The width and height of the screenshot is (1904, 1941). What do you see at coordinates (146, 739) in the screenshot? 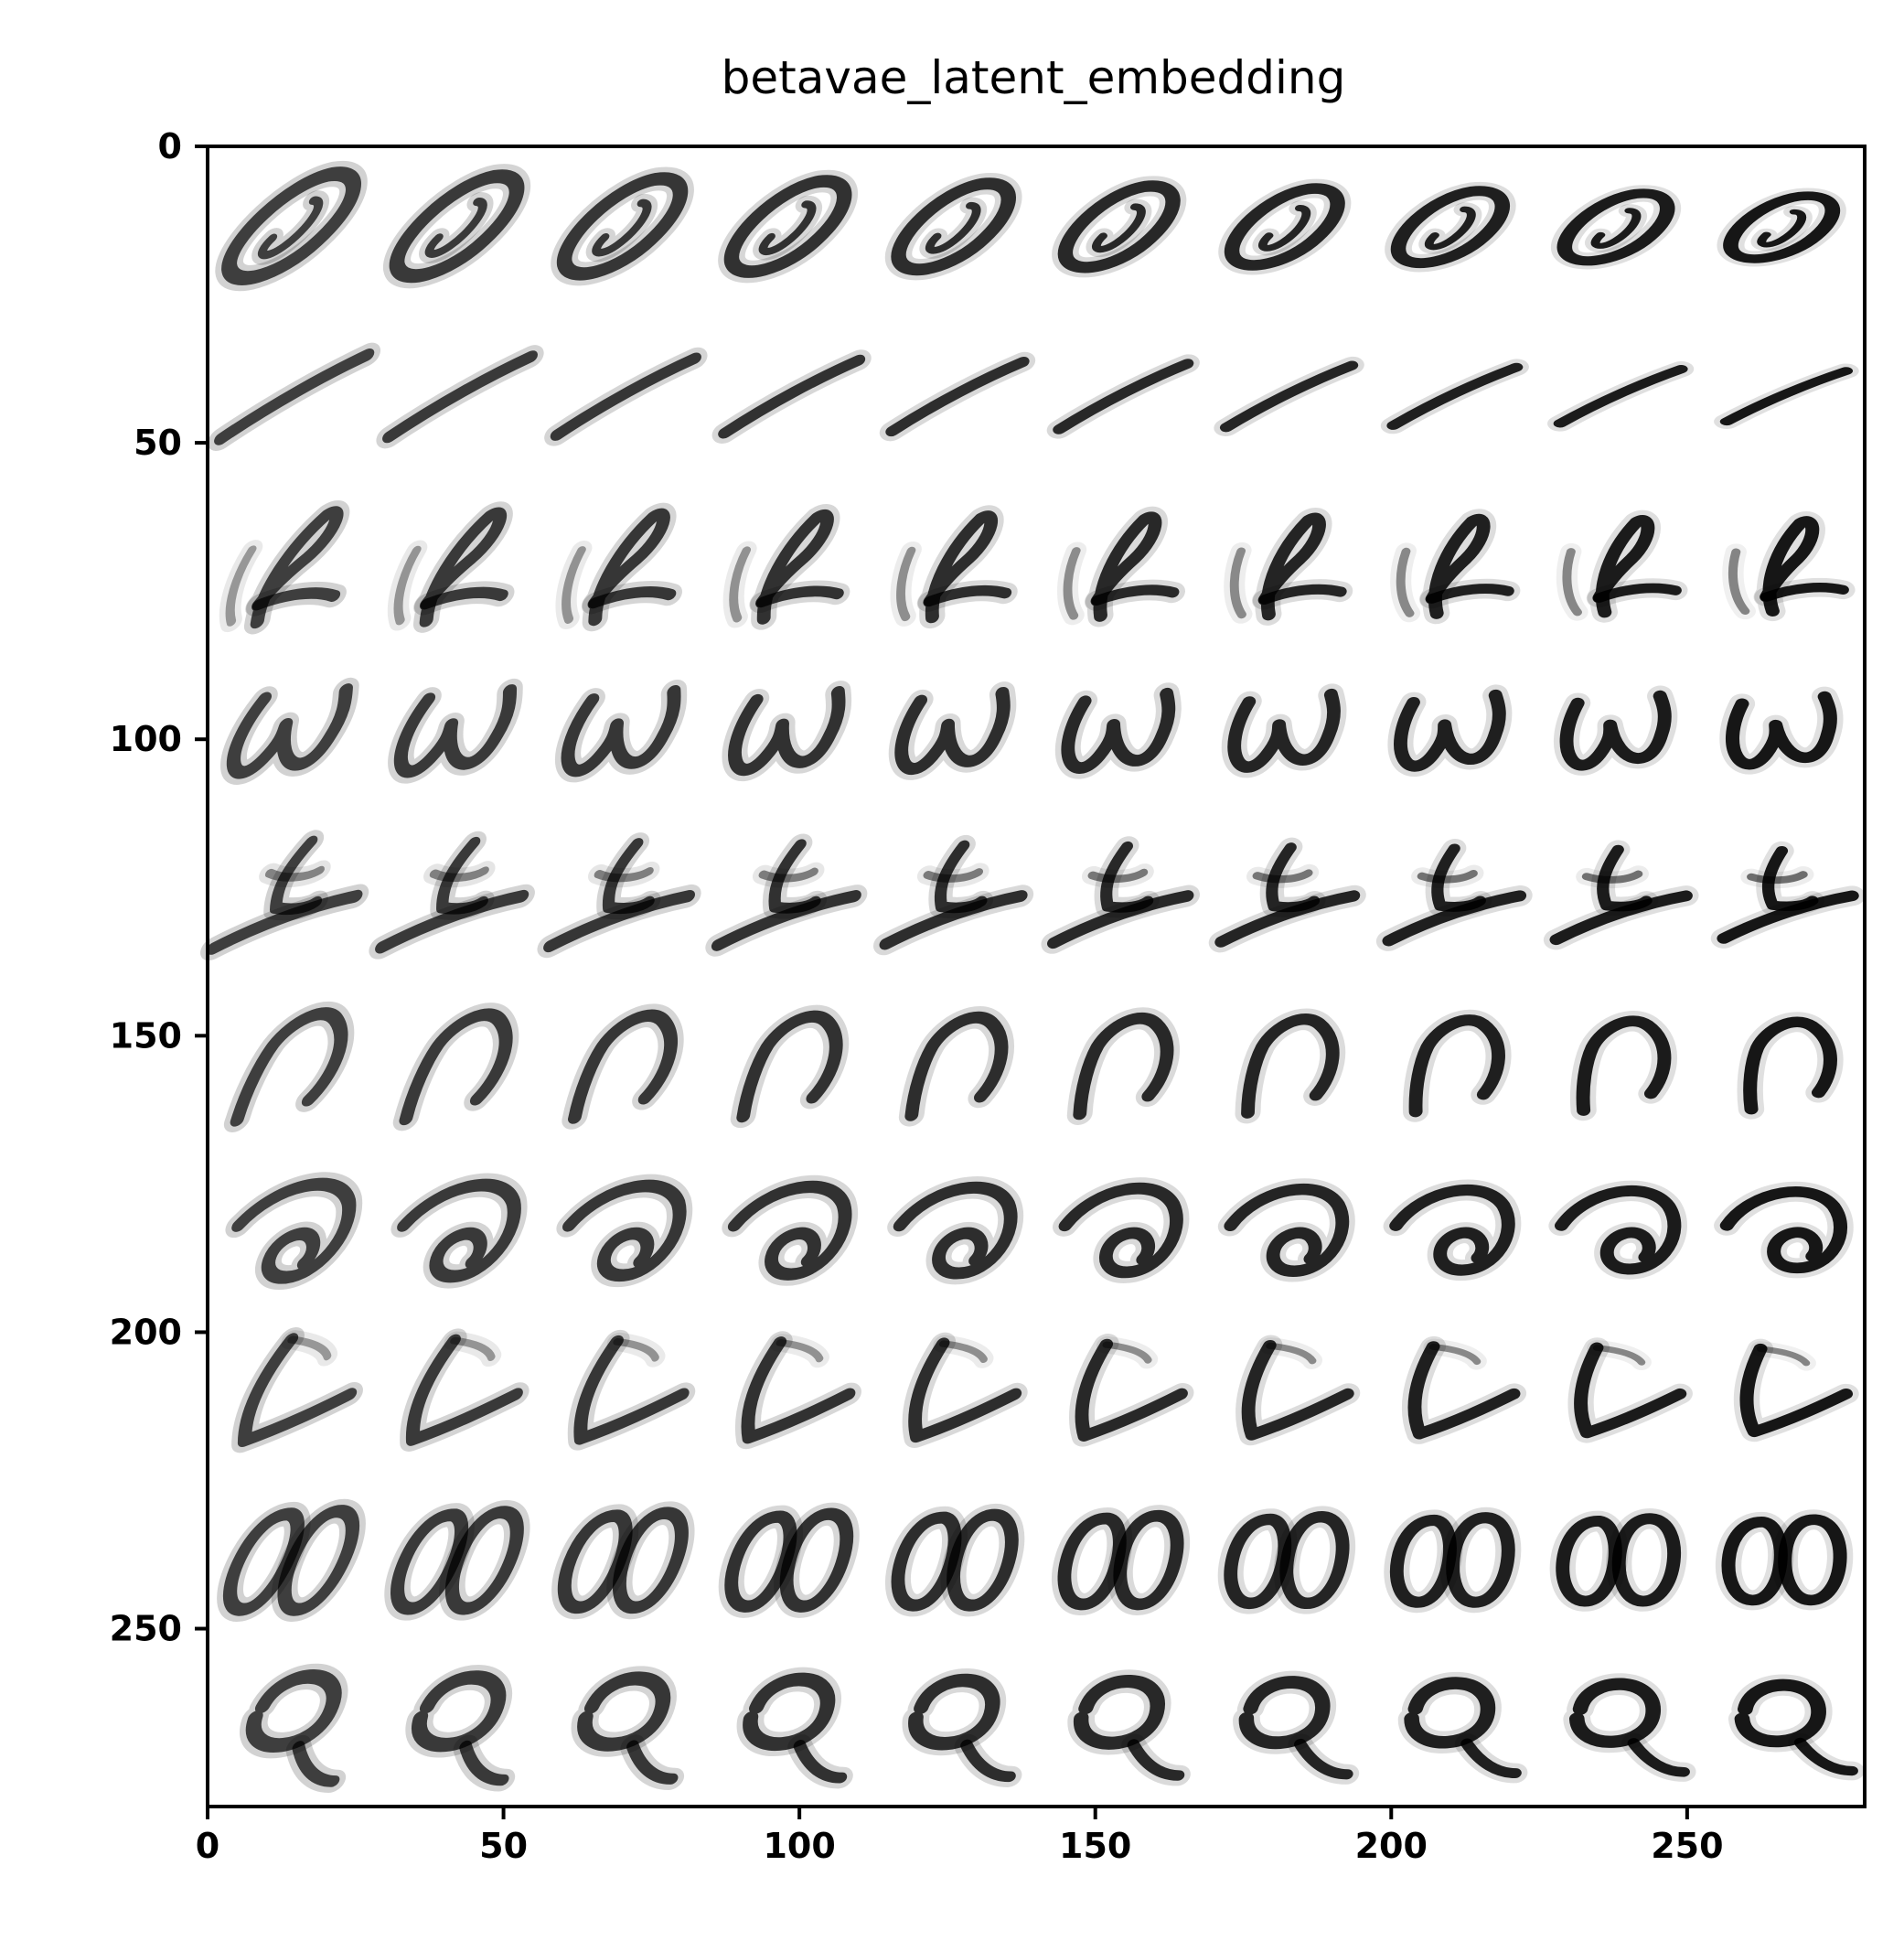
I see `y-tick-label: 100` at bounding box center [146, 739].